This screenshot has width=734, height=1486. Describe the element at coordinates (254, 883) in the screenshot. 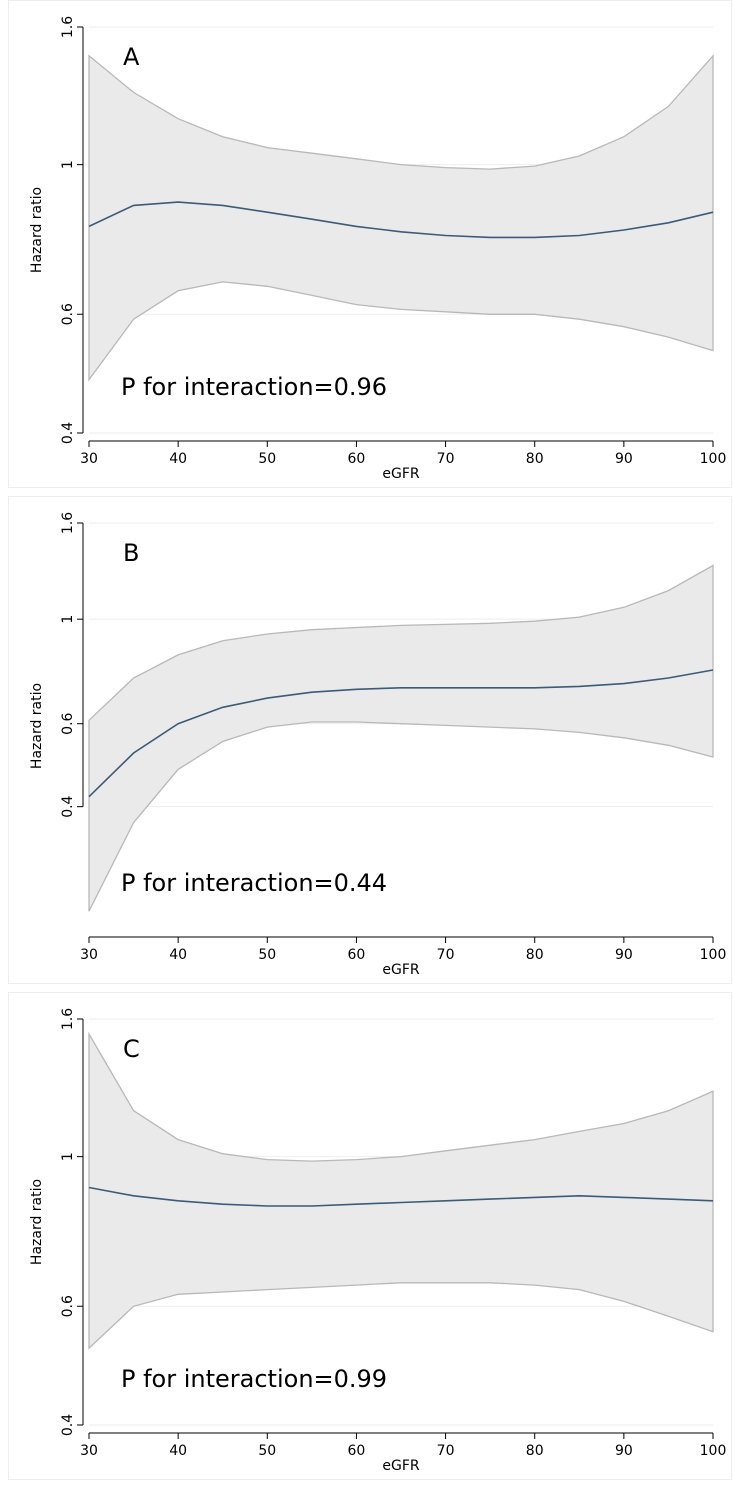

I see `p-interaction-annotation: P for interaction=0.44` at that location.